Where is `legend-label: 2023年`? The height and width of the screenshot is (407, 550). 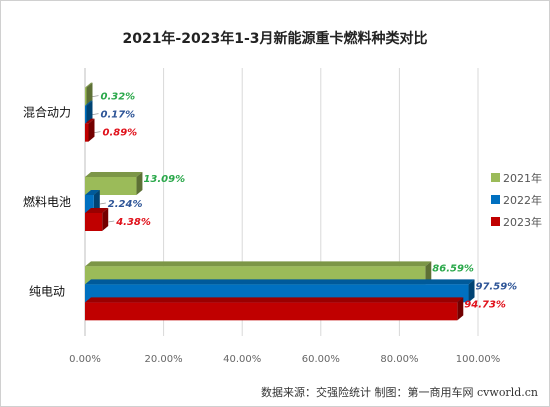 legend-label: 2023年 is located at coordinates (522, 222).